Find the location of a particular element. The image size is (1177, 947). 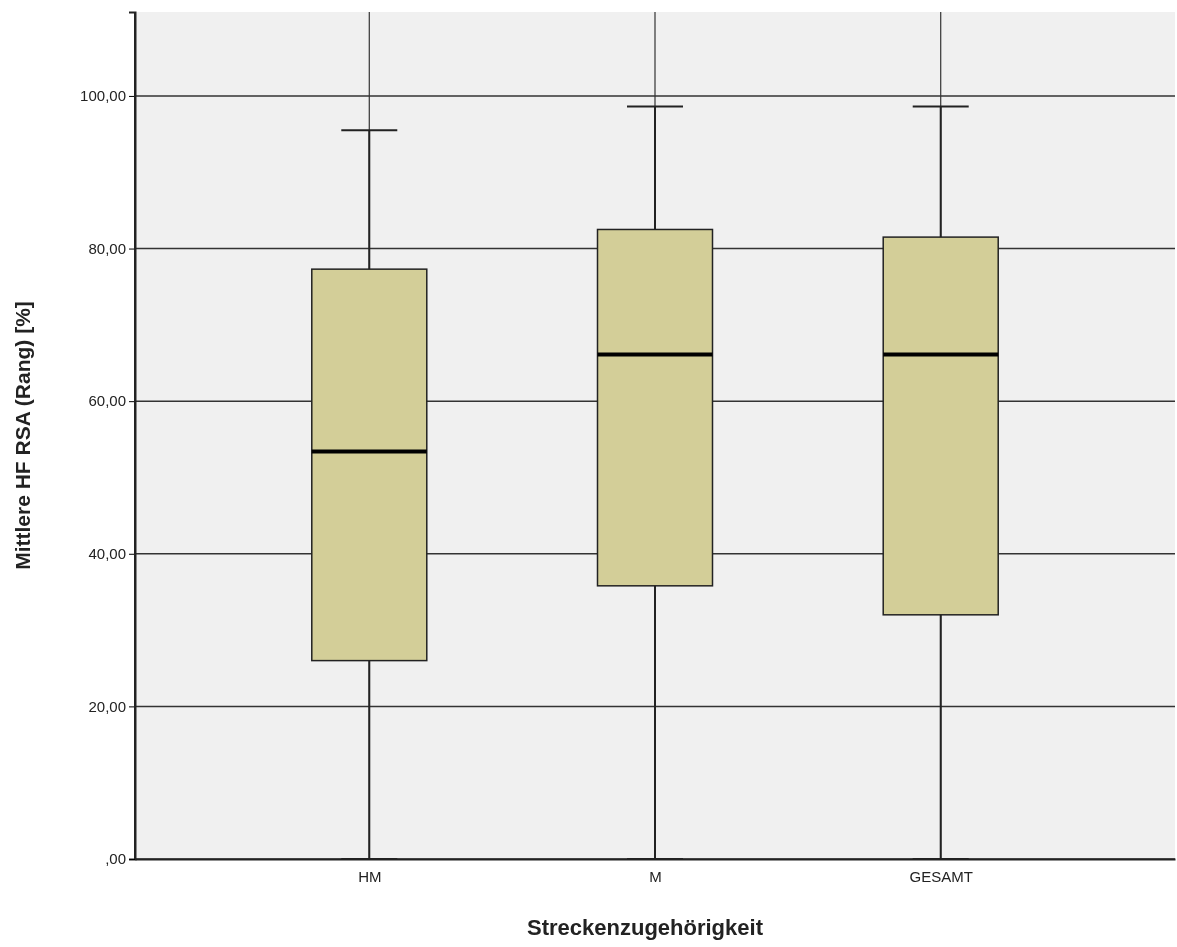

x-tick-label: HM is located at coordinates (370, 876).